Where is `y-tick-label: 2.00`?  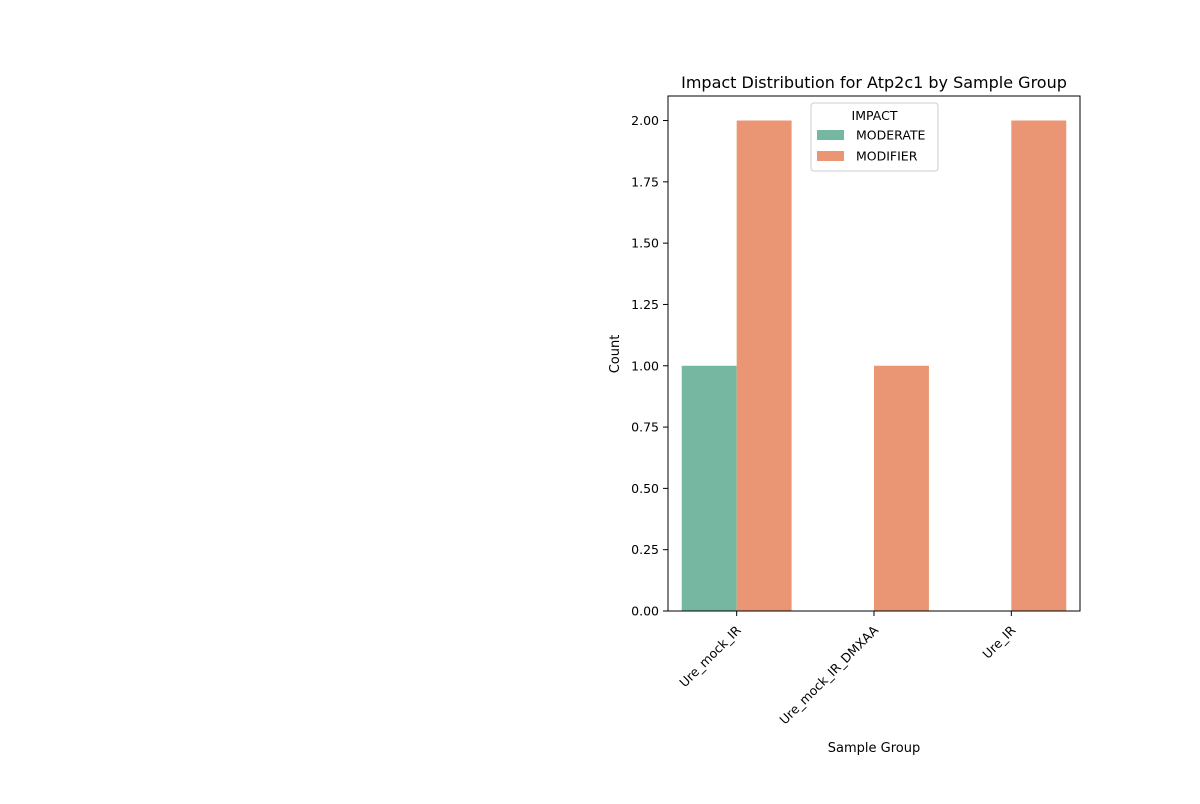
y-tick-label: 2.00 is located at coordinates (645, 120).